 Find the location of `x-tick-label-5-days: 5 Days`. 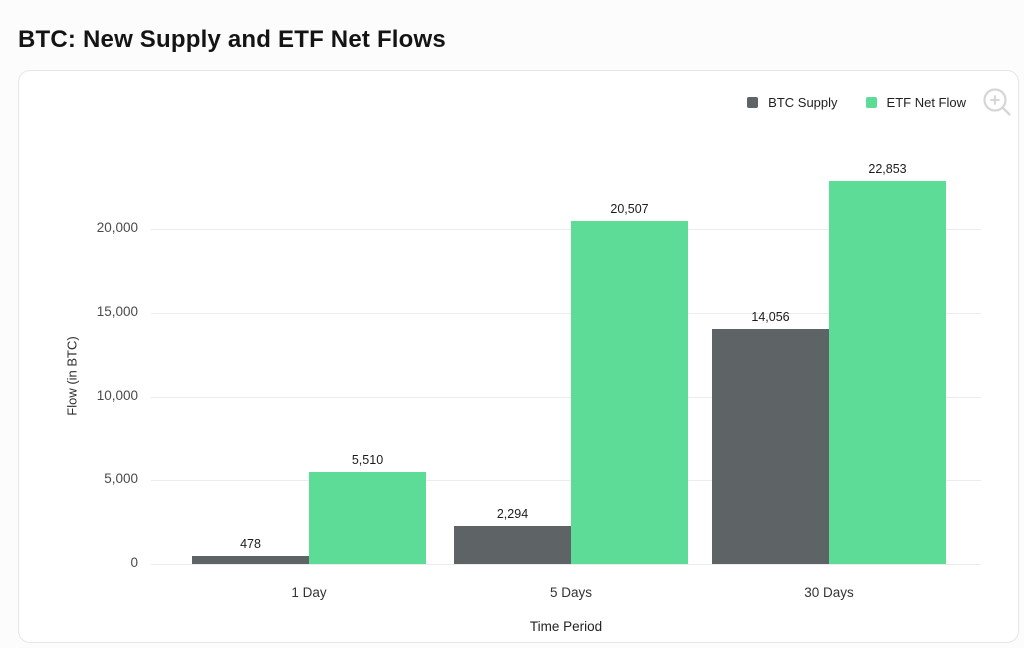

x-tick-label-5-days: 5 Days is located at coordinates (571, 592).